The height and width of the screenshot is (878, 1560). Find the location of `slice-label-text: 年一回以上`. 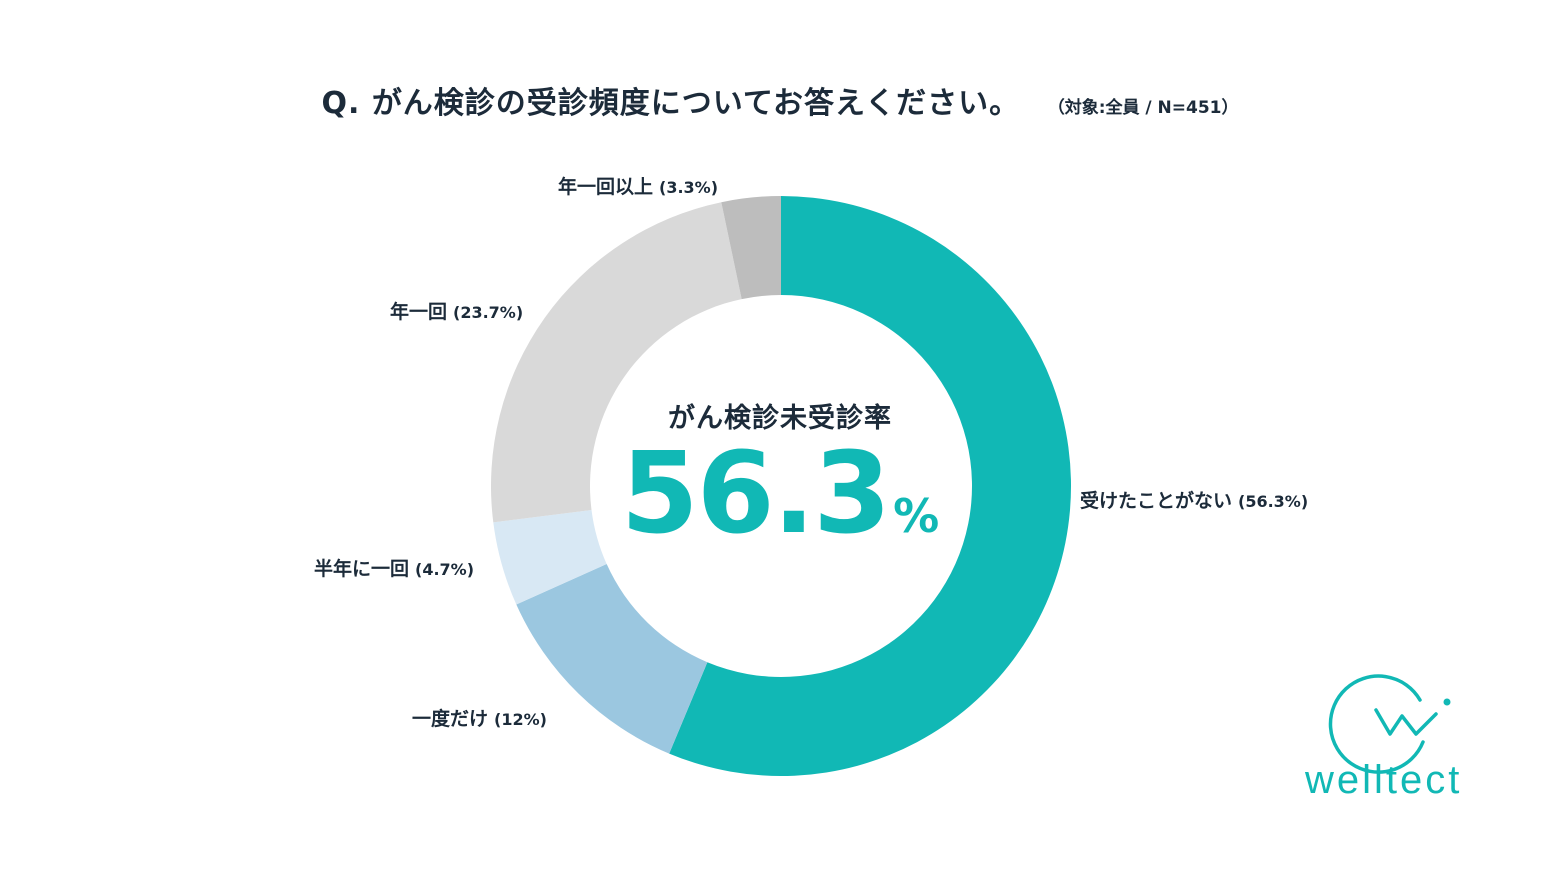

slice-label-text: 年一回以上 is located at coordinates (606, 187).